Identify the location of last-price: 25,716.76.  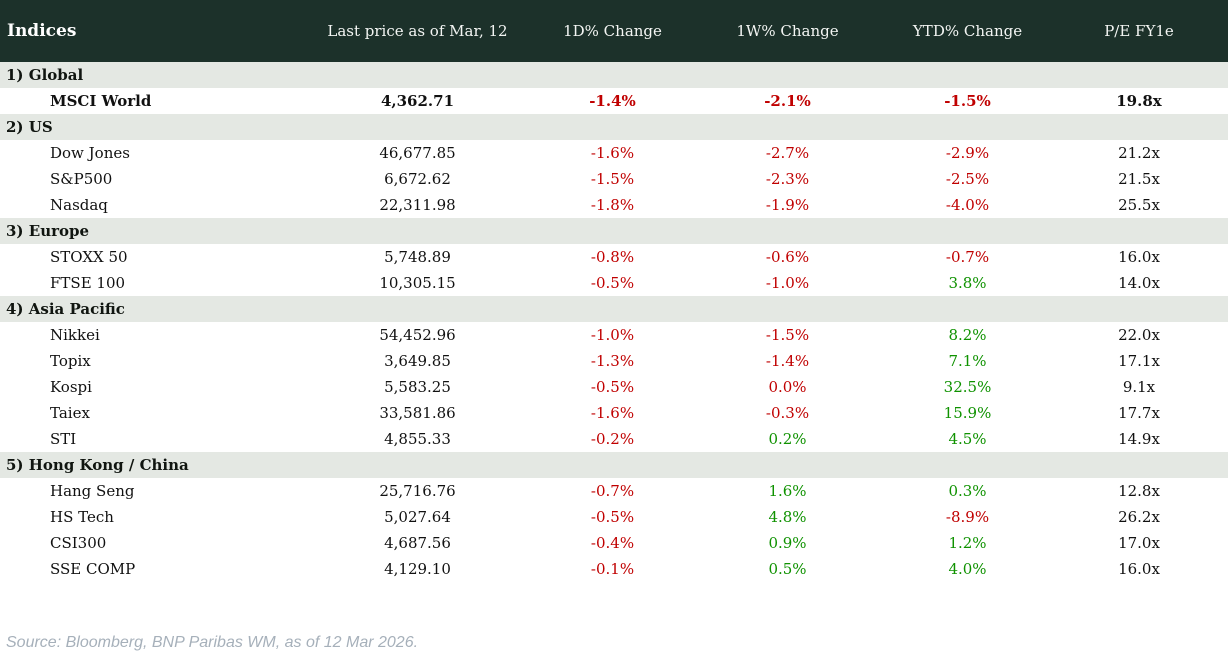
(417, 491).